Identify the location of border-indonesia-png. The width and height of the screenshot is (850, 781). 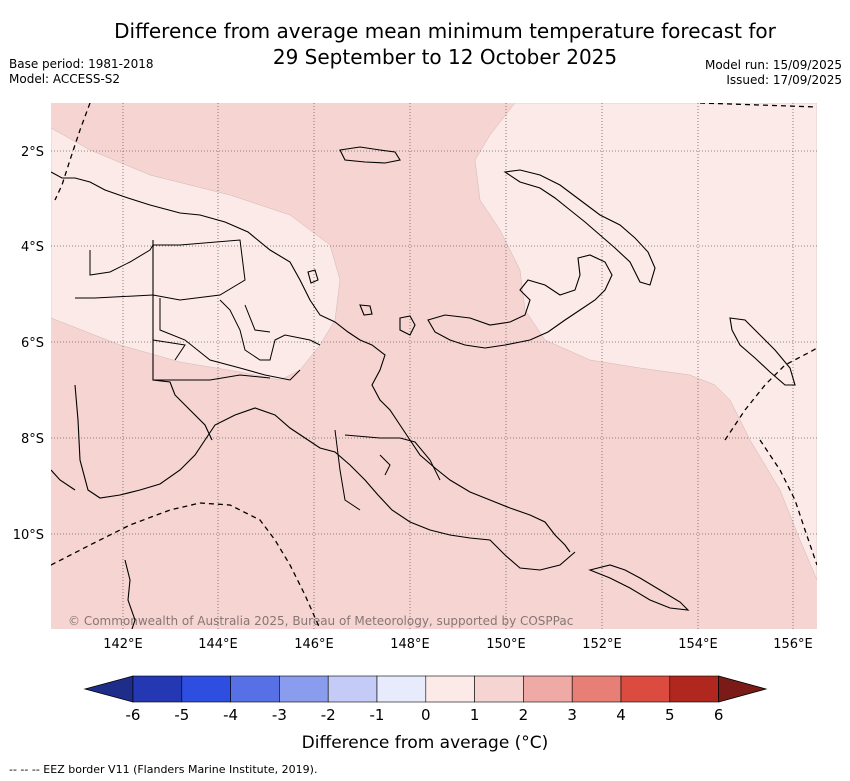
(182, 340).